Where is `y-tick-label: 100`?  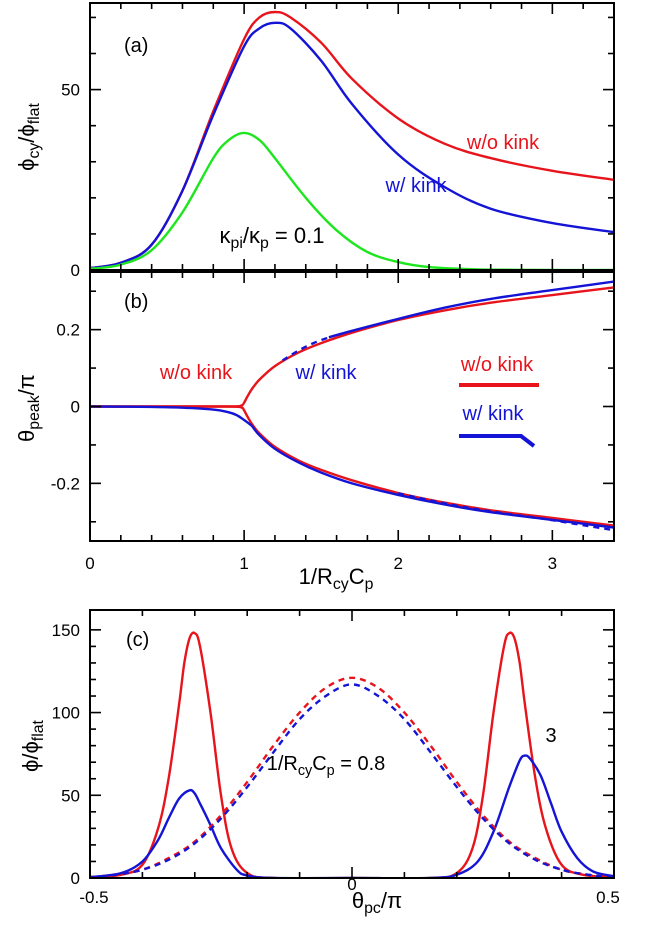 y-tick-label: 100 is located at coordinates (66, 713).